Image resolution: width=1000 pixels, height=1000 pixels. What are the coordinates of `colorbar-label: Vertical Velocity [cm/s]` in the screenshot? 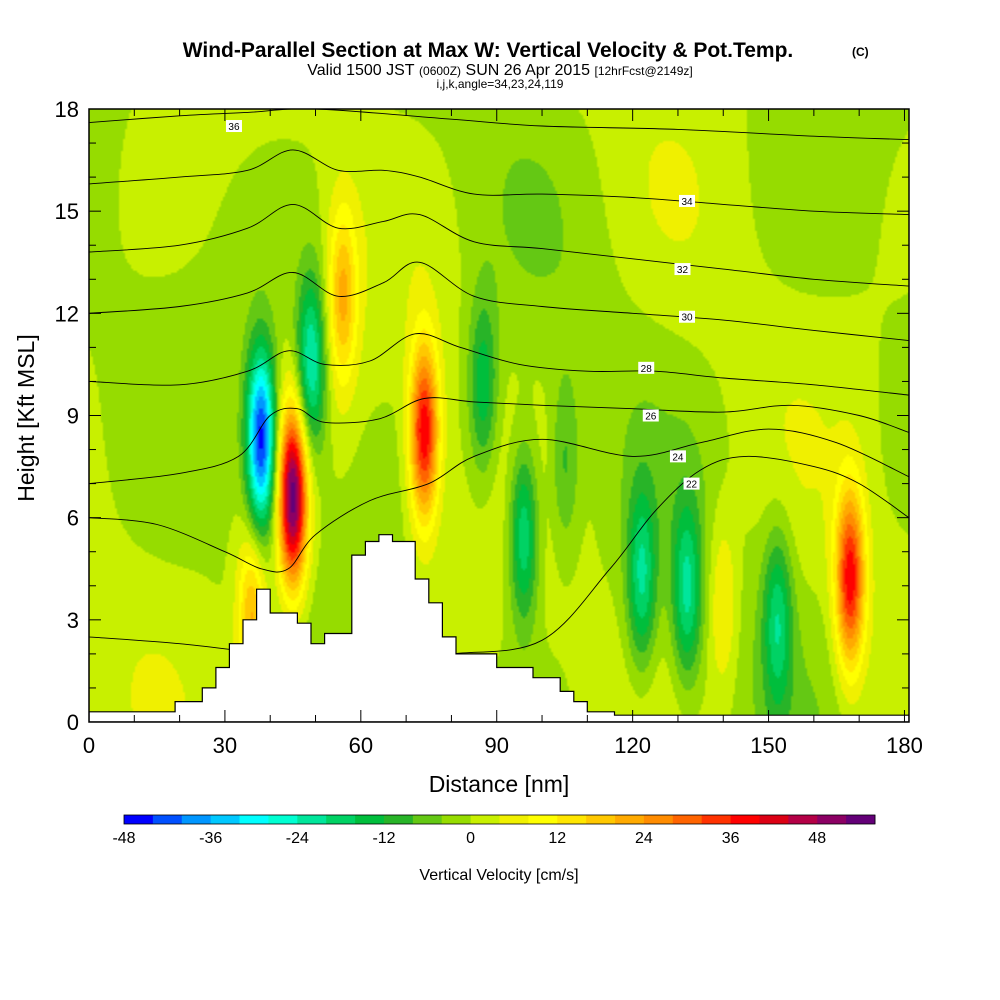 It's located at (498, 875).